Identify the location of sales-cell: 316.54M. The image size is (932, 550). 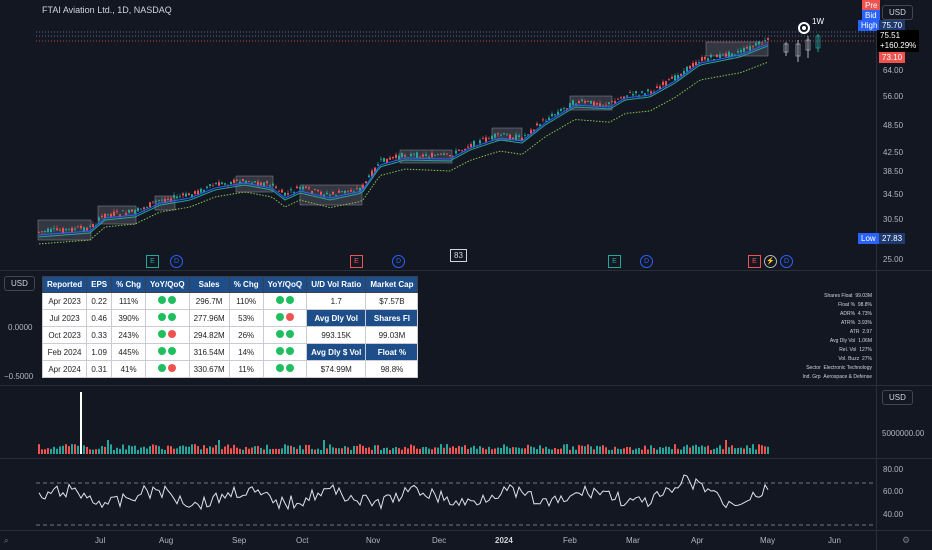
(209, 352).